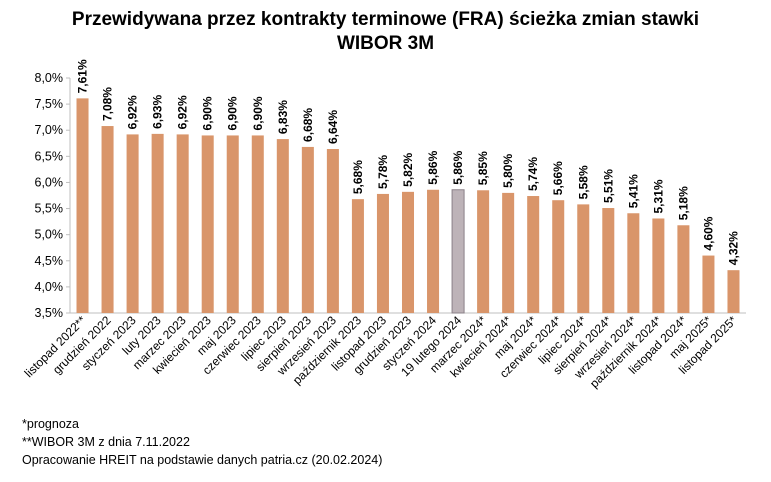 The image size is (771, 482). What do you see at coordinates (608, 186) in the screenshot?
I see `value-label: 5,51%` at bounding box center [608, 186].